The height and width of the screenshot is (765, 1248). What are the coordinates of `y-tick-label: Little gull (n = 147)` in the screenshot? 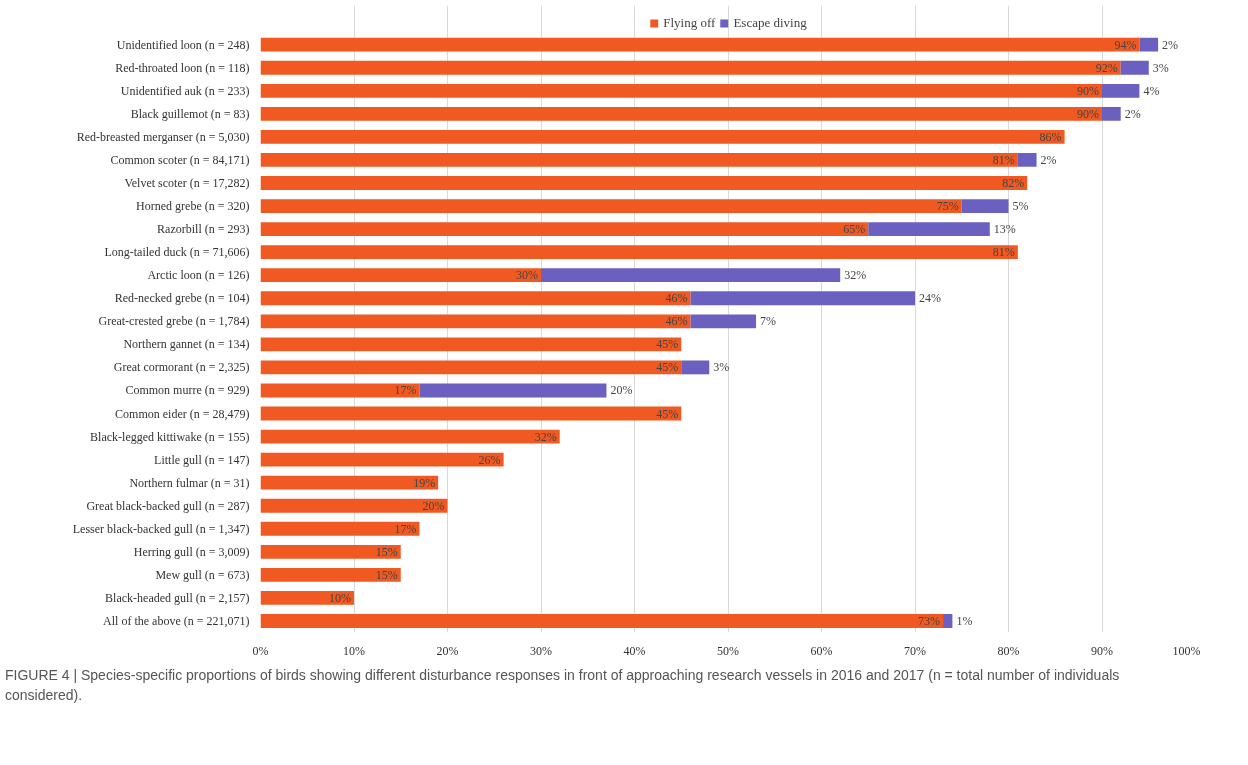 It's located at (202, 459).